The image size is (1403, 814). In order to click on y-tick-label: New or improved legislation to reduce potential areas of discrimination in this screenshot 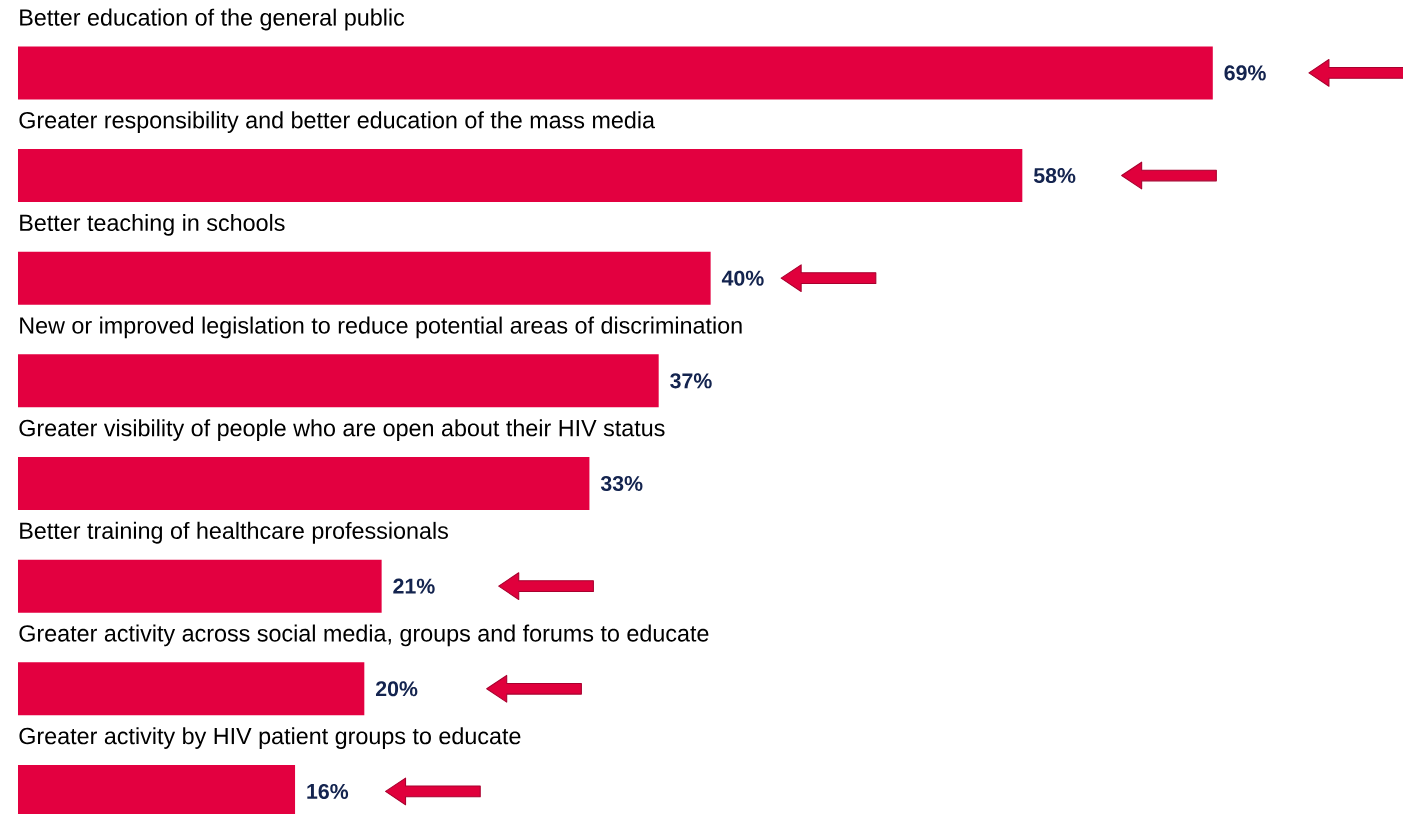, I will do `click(381, 327)`.